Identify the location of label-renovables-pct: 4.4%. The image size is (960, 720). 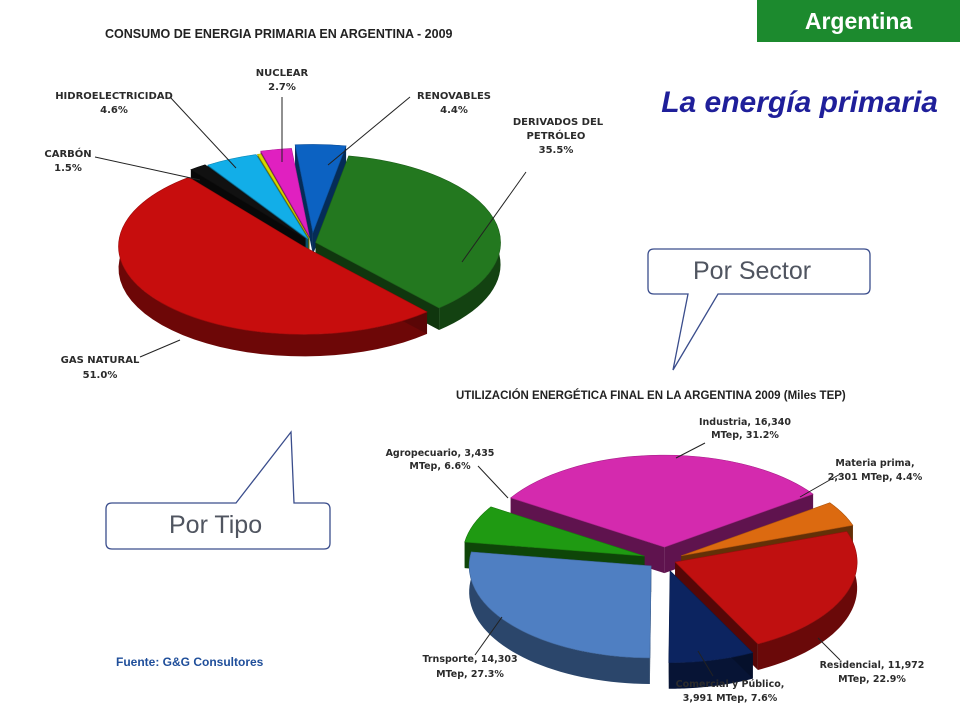
(454, 110).